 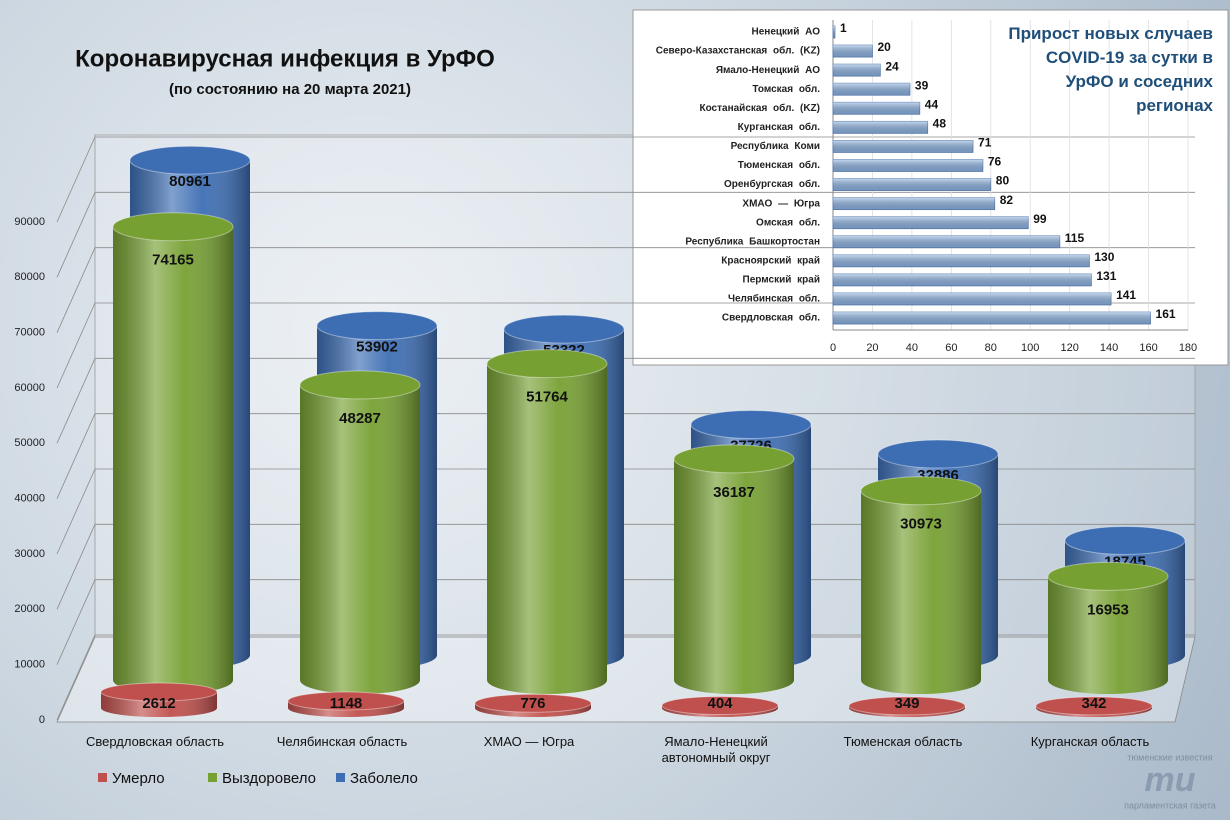 I want to click on y-tick-label: Красноярский край, so click(x=770, y=260).